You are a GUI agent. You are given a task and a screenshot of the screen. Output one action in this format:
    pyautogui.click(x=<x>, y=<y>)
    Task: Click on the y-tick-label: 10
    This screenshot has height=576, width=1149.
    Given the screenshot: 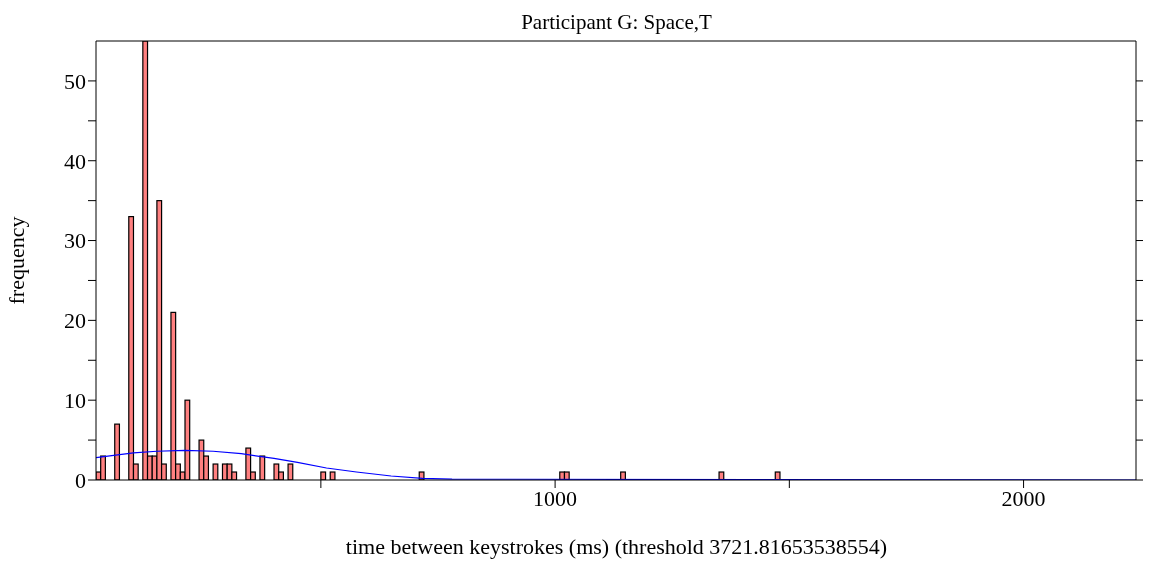 What is the action you would take?
    pyautogui.click(x=75, y=400)
    